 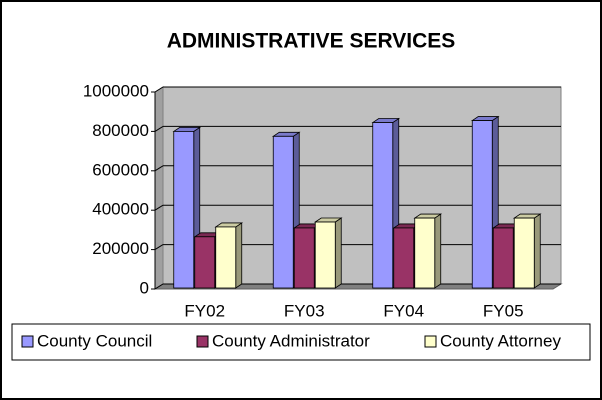 I want to click on y-tick-label: 400000, so click(x=120, y=209).